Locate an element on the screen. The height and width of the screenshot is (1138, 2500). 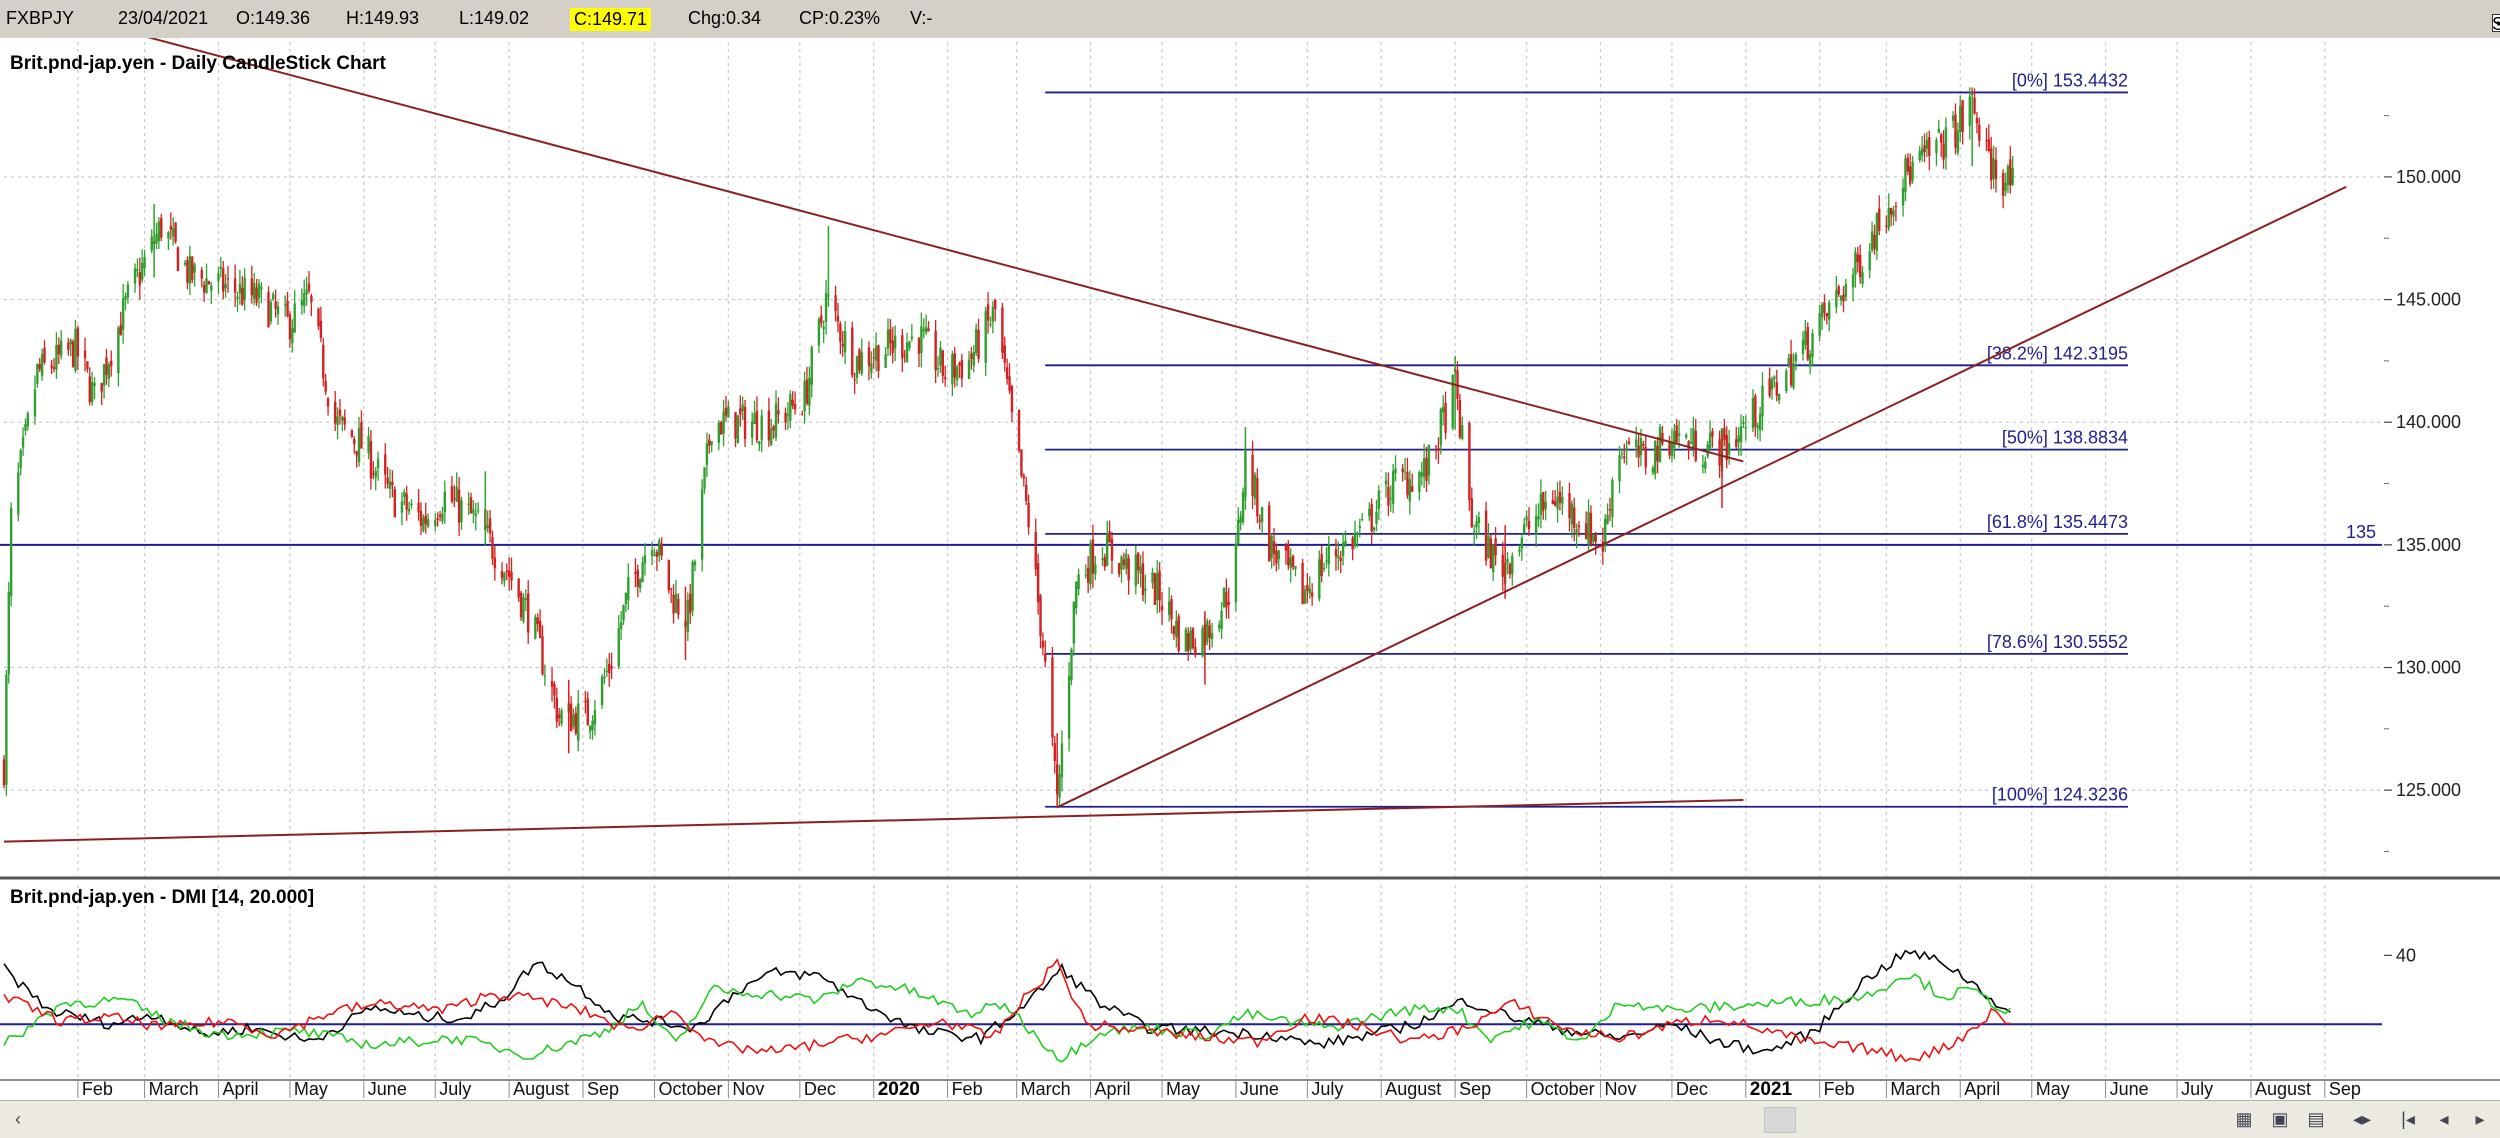
pan-left-right-icon: ◂▸ is located at coordinates (2362, 1119).